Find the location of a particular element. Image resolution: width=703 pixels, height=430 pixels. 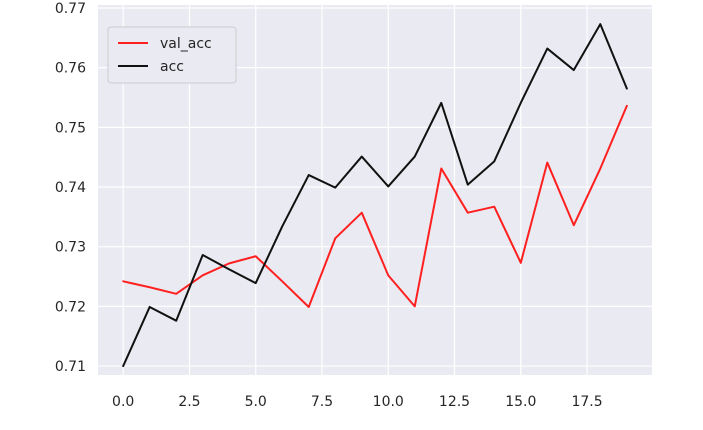

x-tick-label: 5.0 is located at coordinates (256, 402).